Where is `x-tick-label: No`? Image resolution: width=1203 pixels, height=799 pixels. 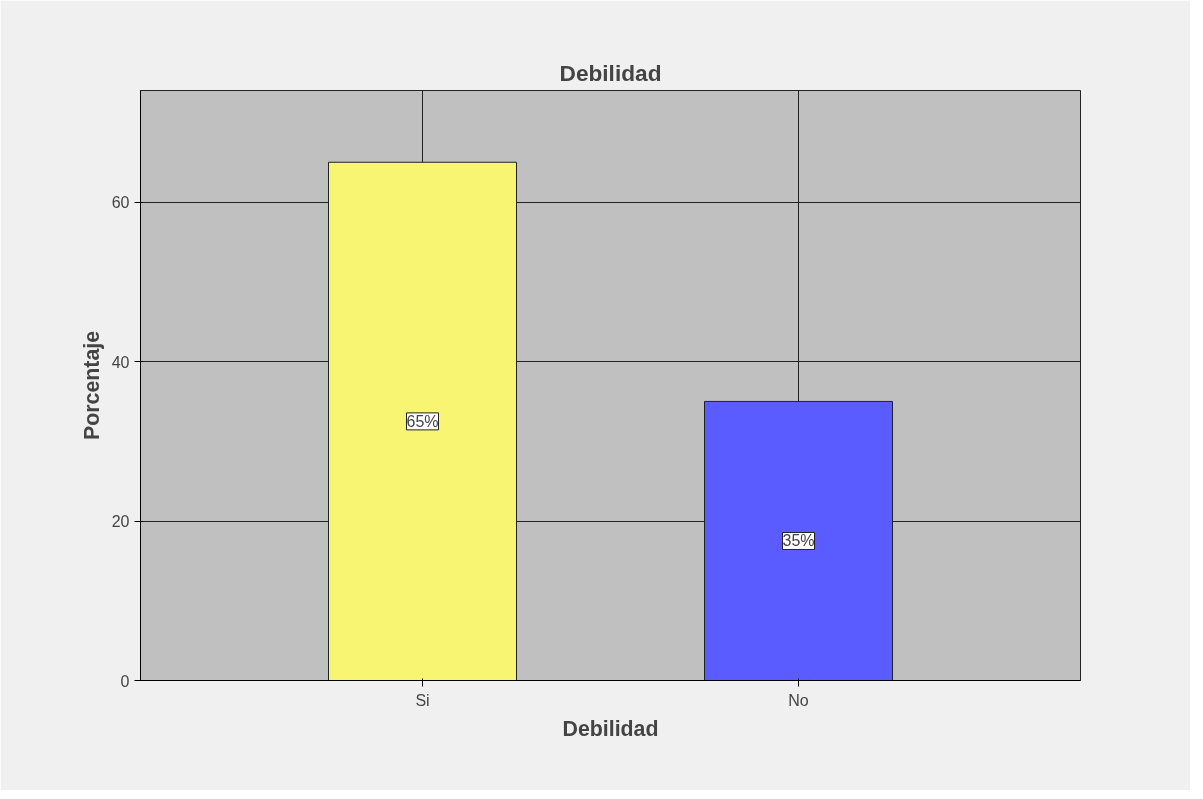 x-tick-label: No is located at coordinates (798, 700).